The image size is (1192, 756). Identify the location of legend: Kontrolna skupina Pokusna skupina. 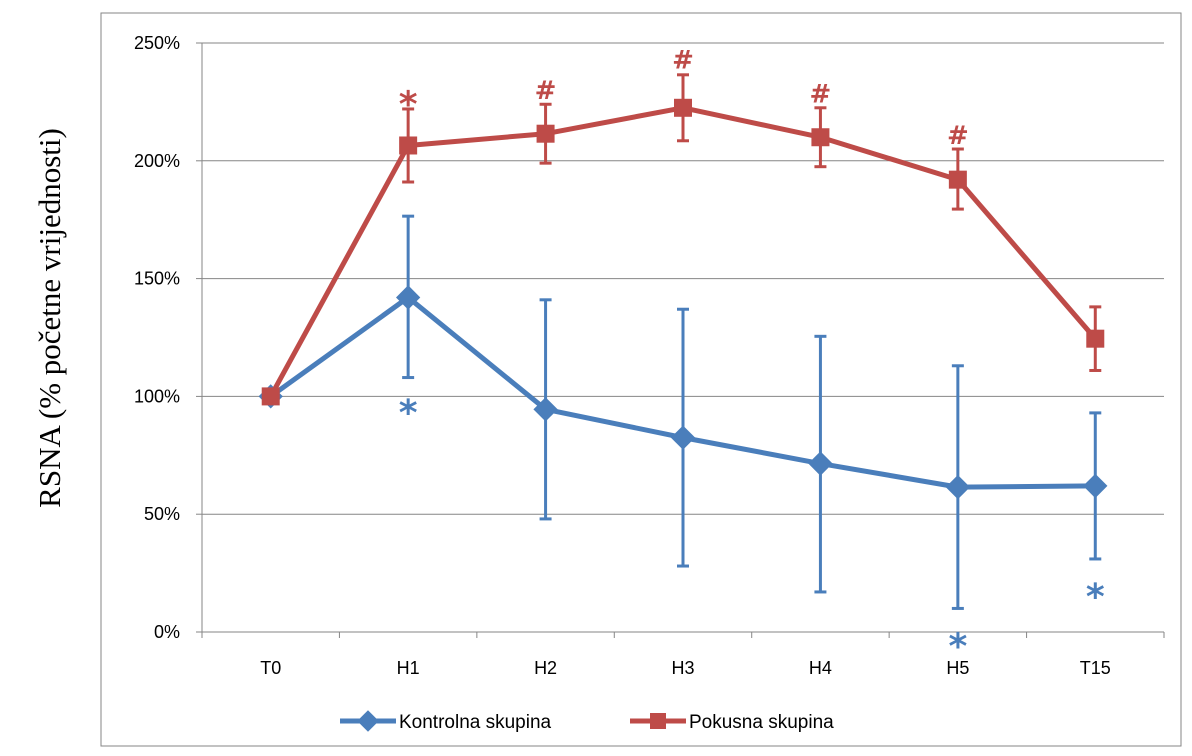
(587, 721).